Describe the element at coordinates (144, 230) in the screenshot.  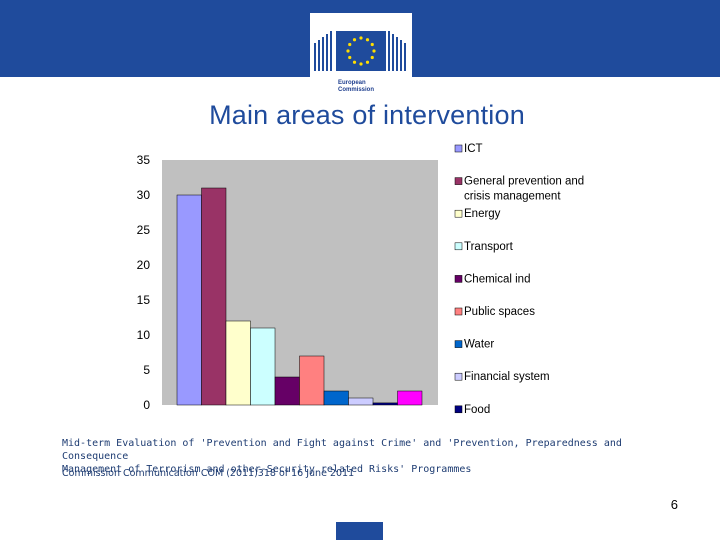
I see `y-tick-label: 25` at that location.